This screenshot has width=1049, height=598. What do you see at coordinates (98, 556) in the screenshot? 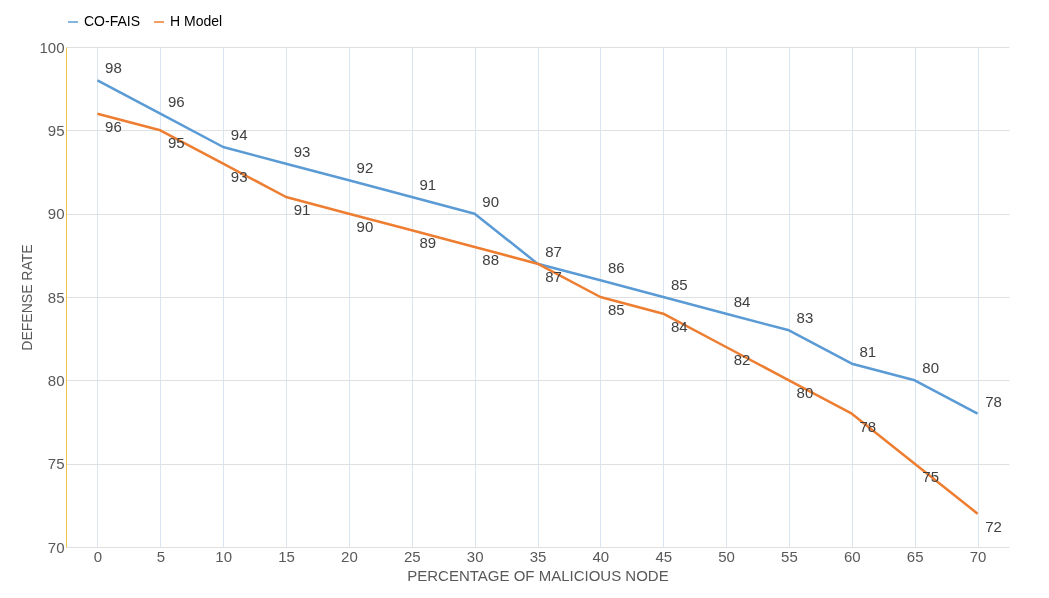
I see `x-tick-label: 0` at bounding box center [98, 556].